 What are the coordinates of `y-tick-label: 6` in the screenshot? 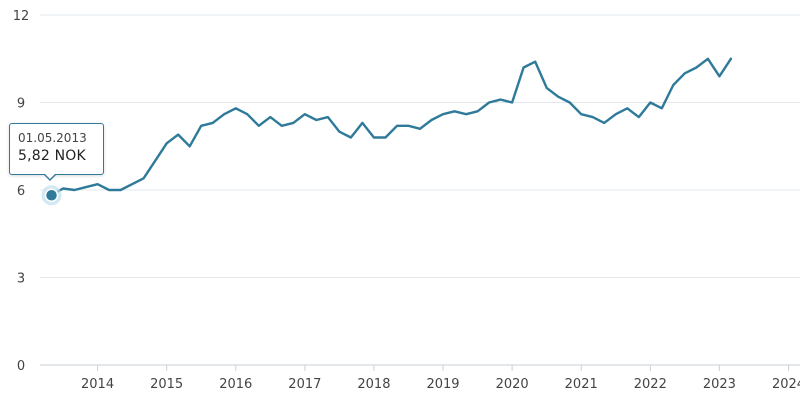 It's located at (21, 191).